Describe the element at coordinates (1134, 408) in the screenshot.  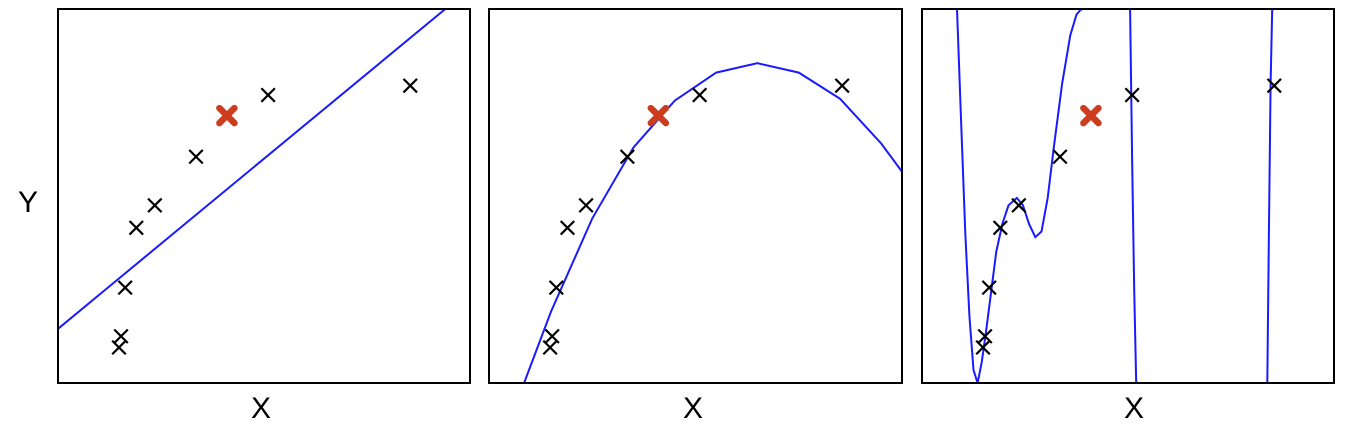
I see `x-axis-label-right: X` at that location.